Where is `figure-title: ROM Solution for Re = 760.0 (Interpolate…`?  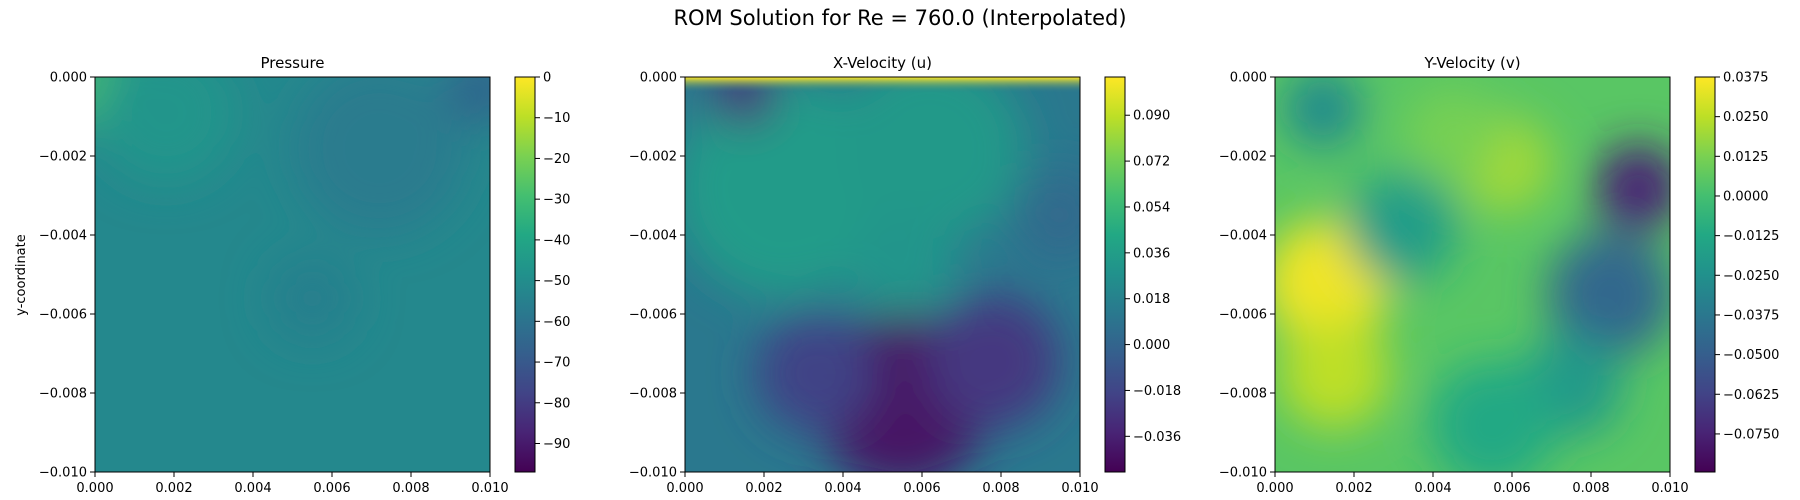 figure-title: ROM Solution for Re = 760.0 (Interpolate… is located at coordinates (899, 18).